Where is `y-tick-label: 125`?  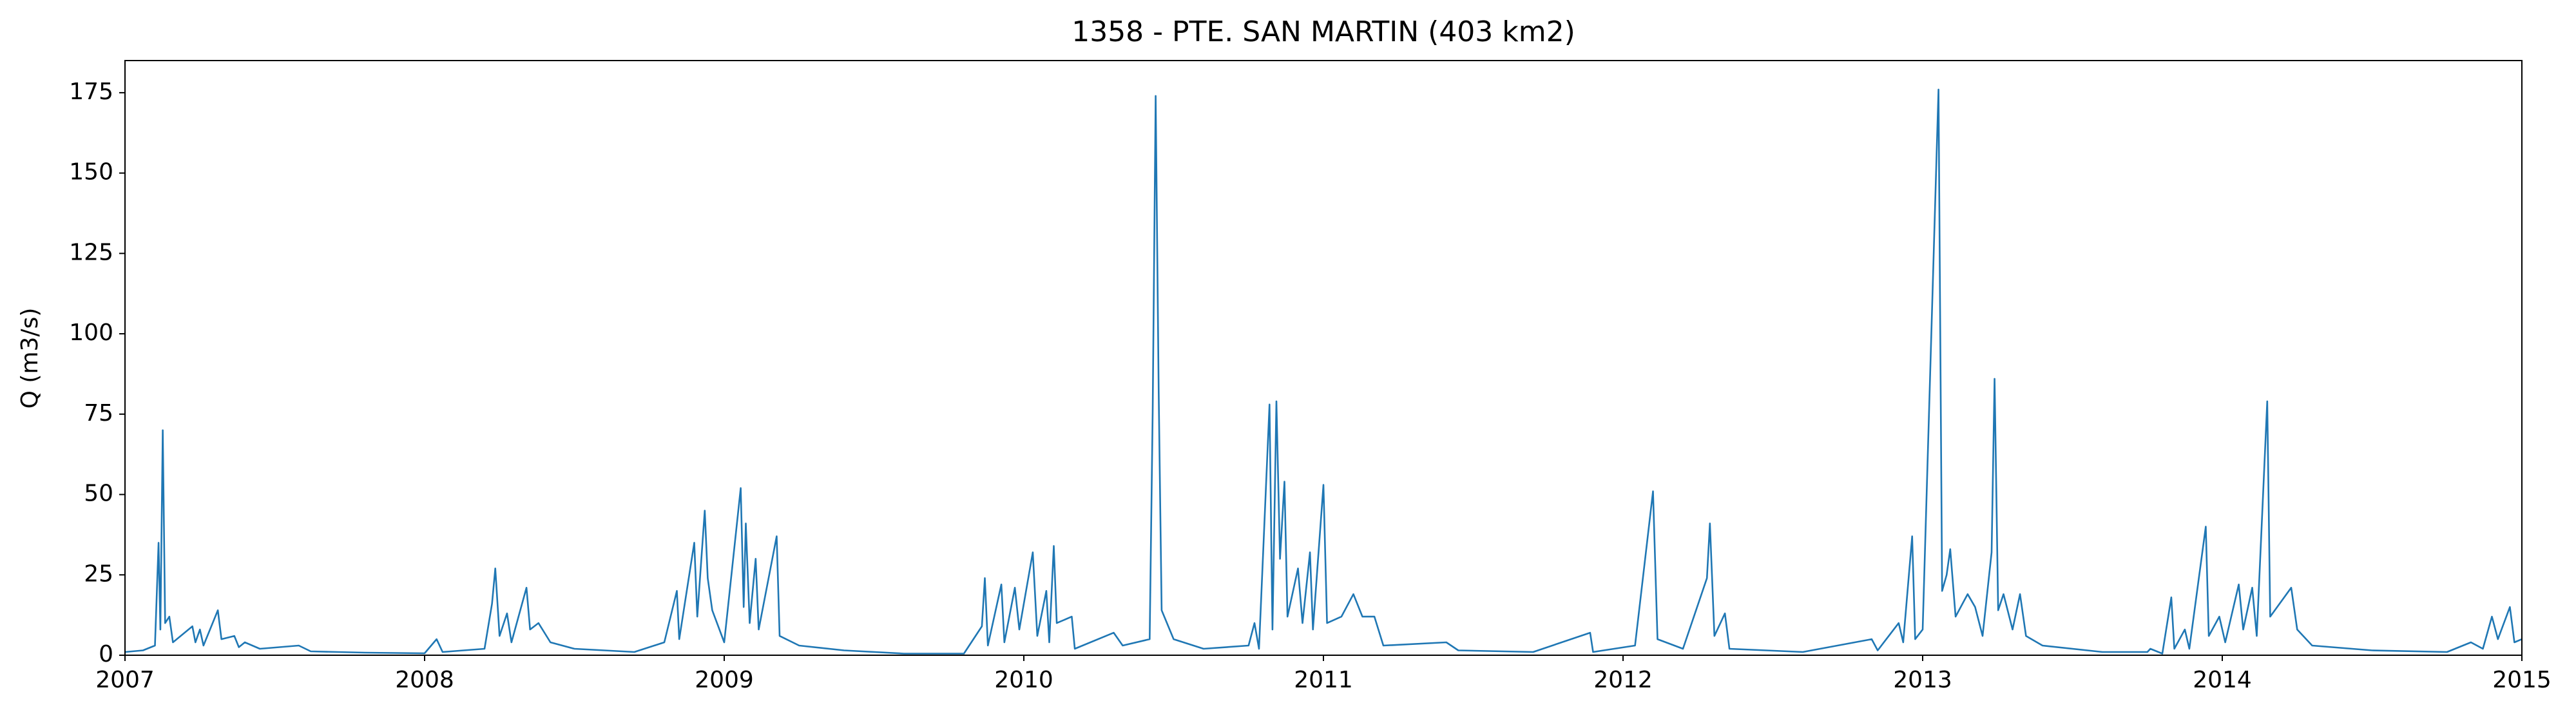
y-tick-label: 125 is located at coordinates (91, 252).